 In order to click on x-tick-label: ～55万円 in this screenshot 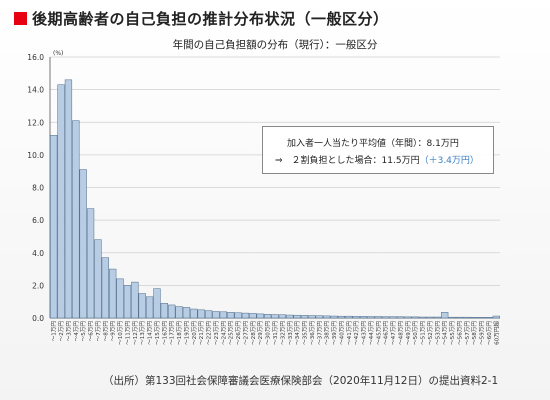, I will do `click(452, 333)`.